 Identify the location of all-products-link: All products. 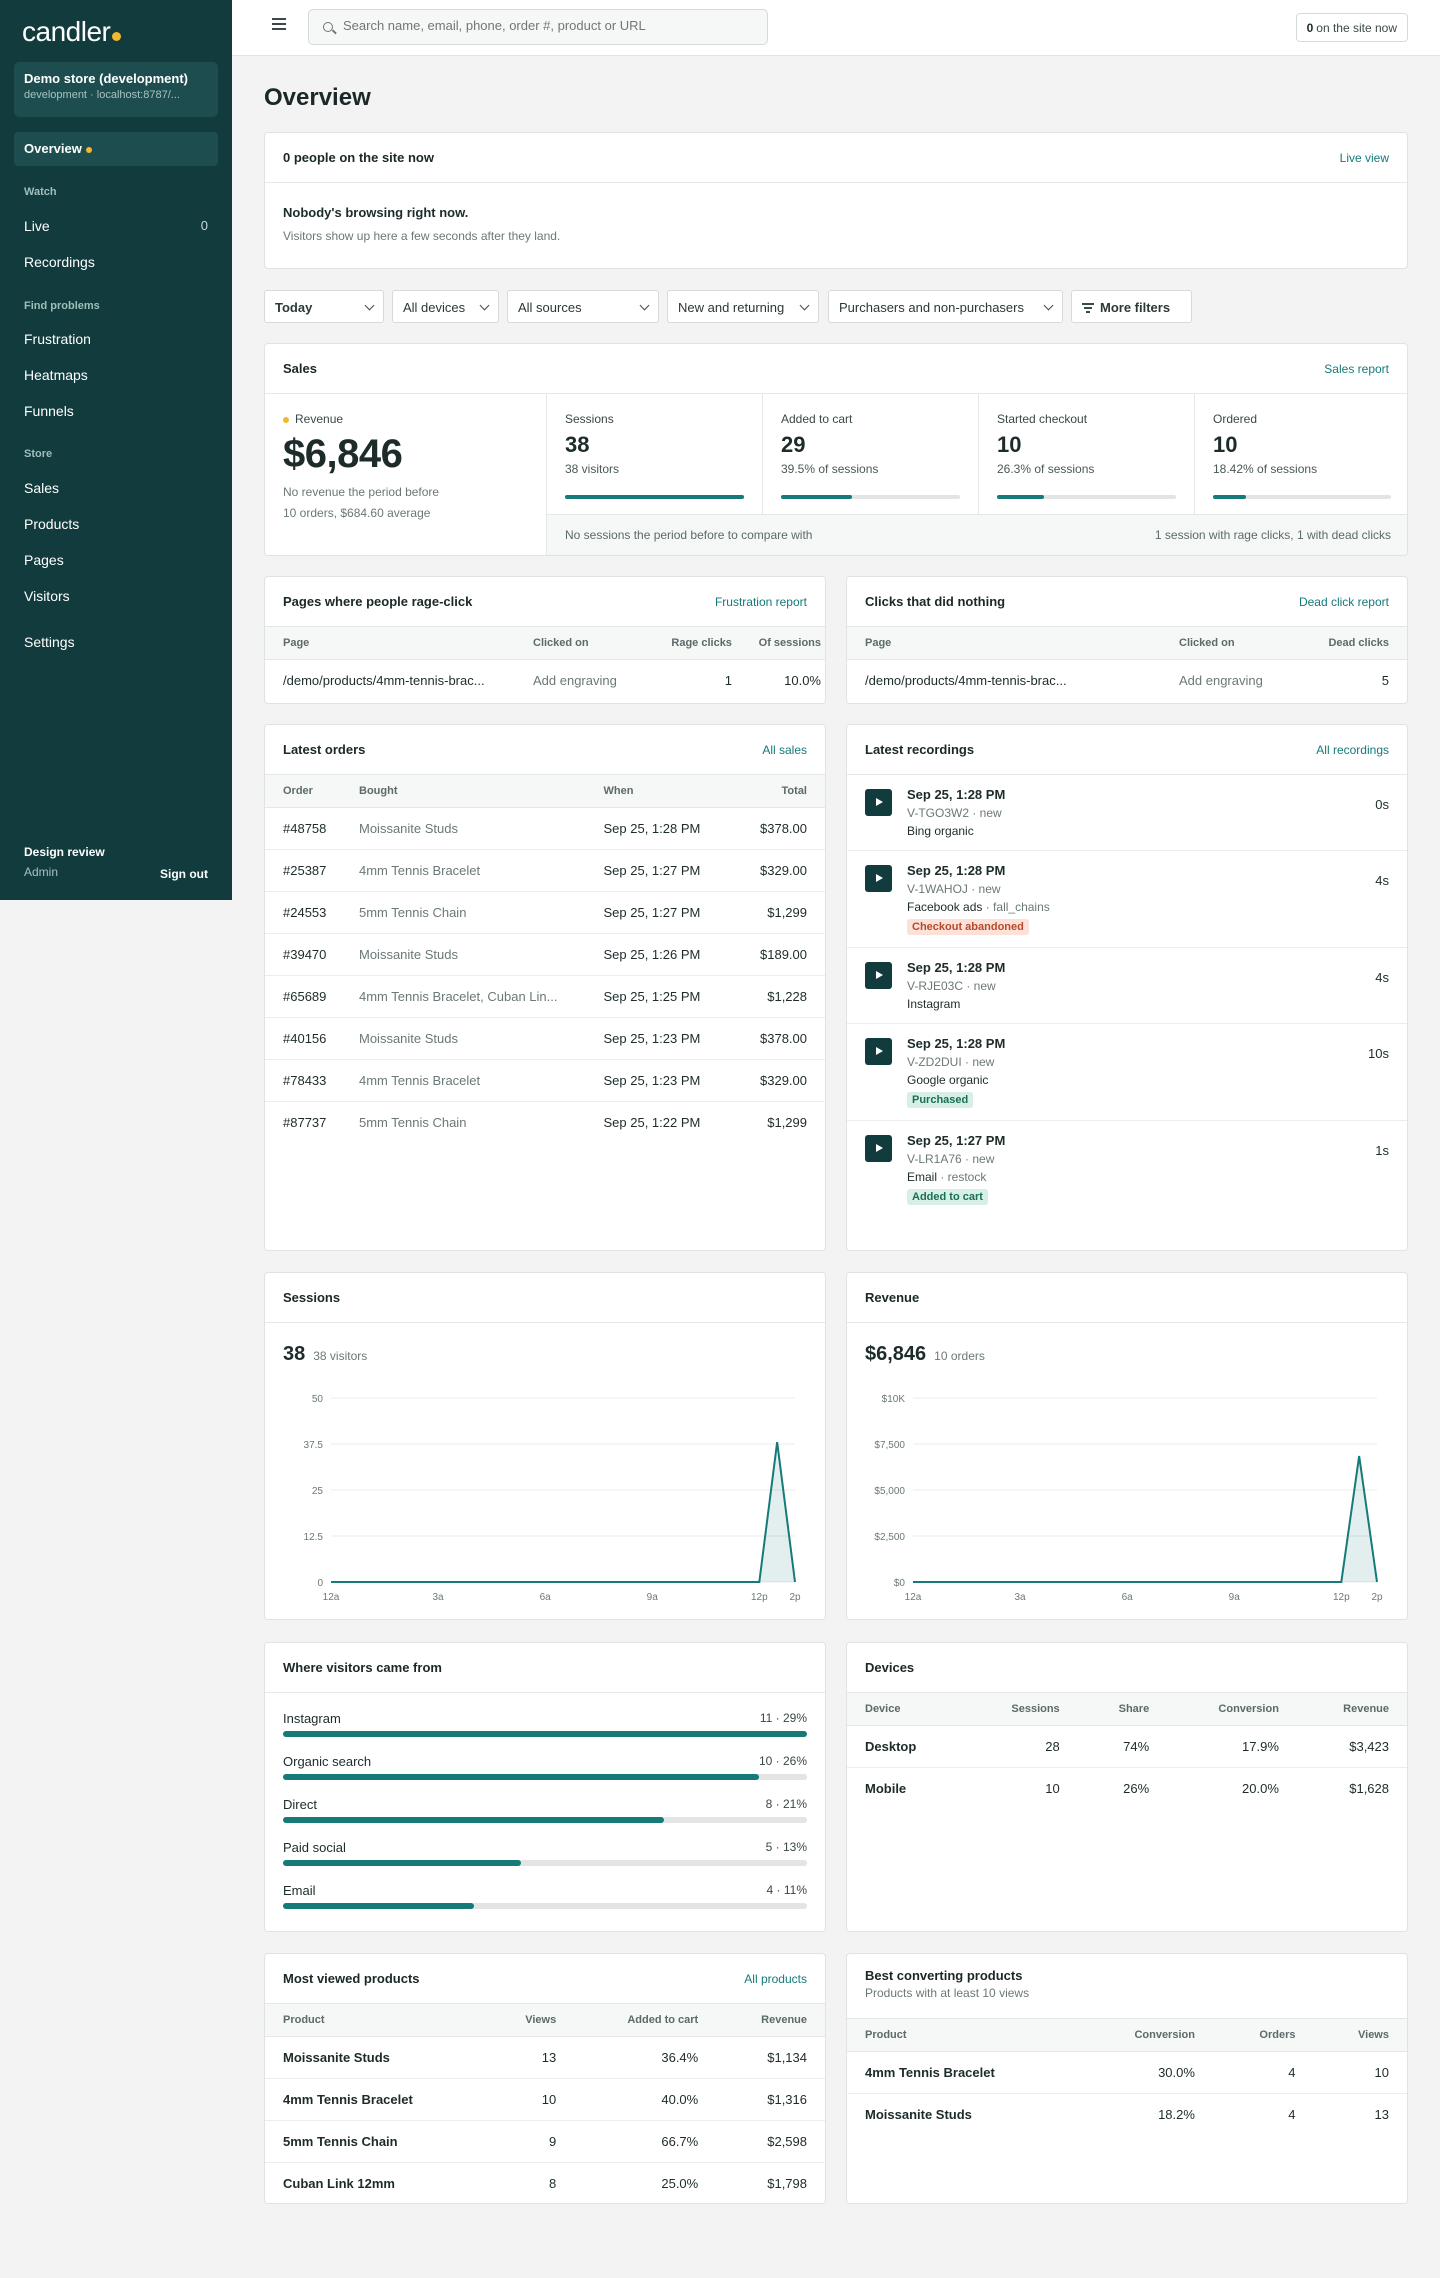
(775, 1979).